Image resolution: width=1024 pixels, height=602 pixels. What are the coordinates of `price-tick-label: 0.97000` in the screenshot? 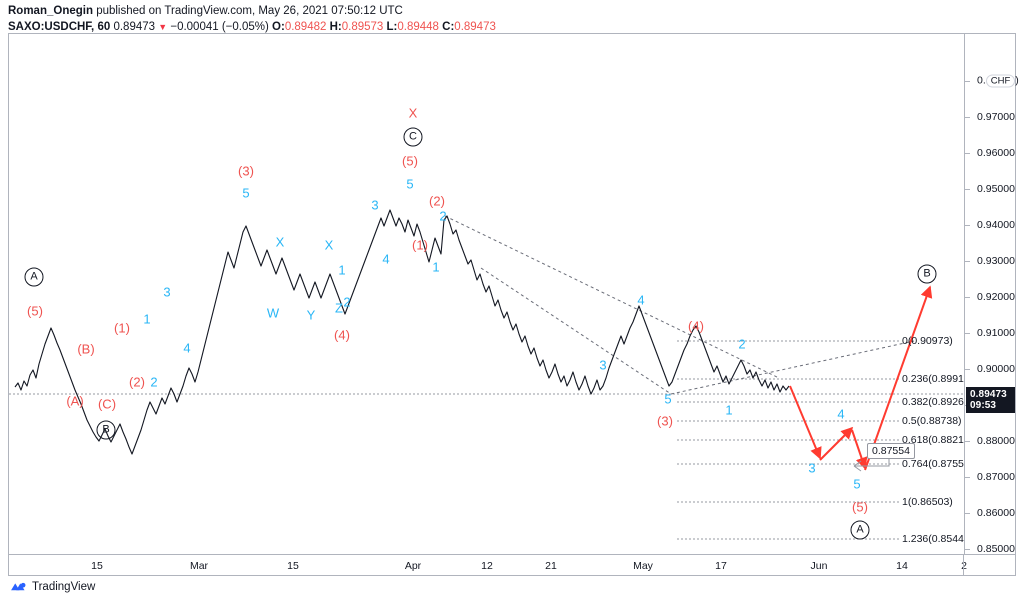 It's located at (996, 117).